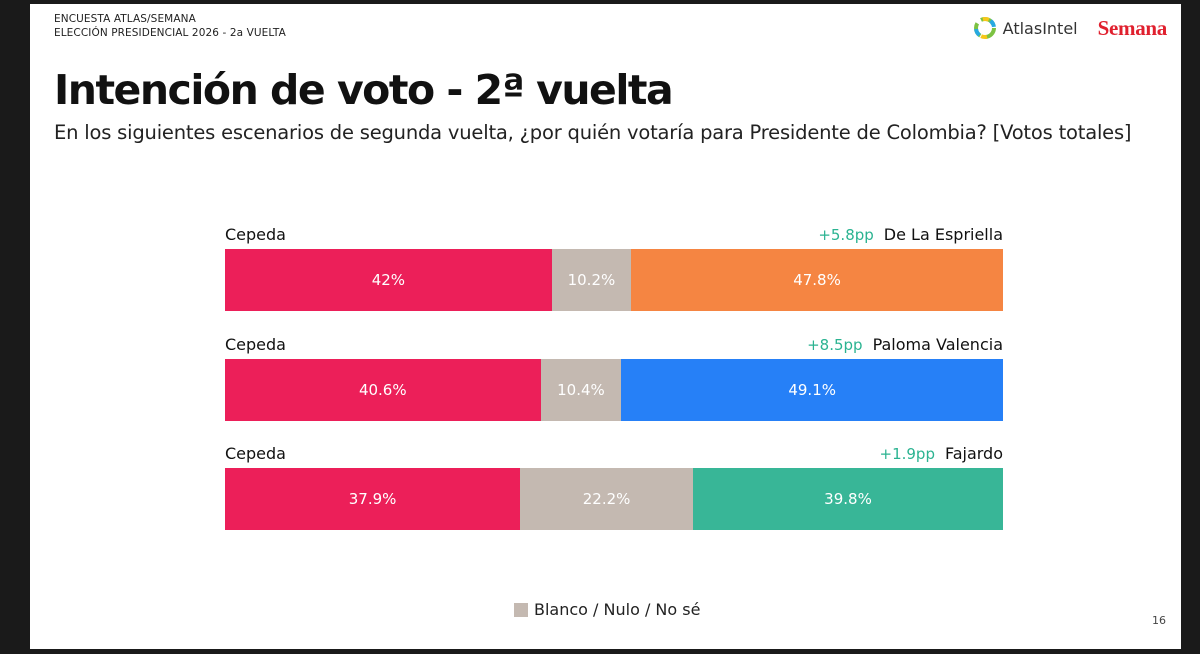 The image size is (1200, 654). I want to click on stacked-bar: 42% 10.2% 47.8%, so click(614, 280).